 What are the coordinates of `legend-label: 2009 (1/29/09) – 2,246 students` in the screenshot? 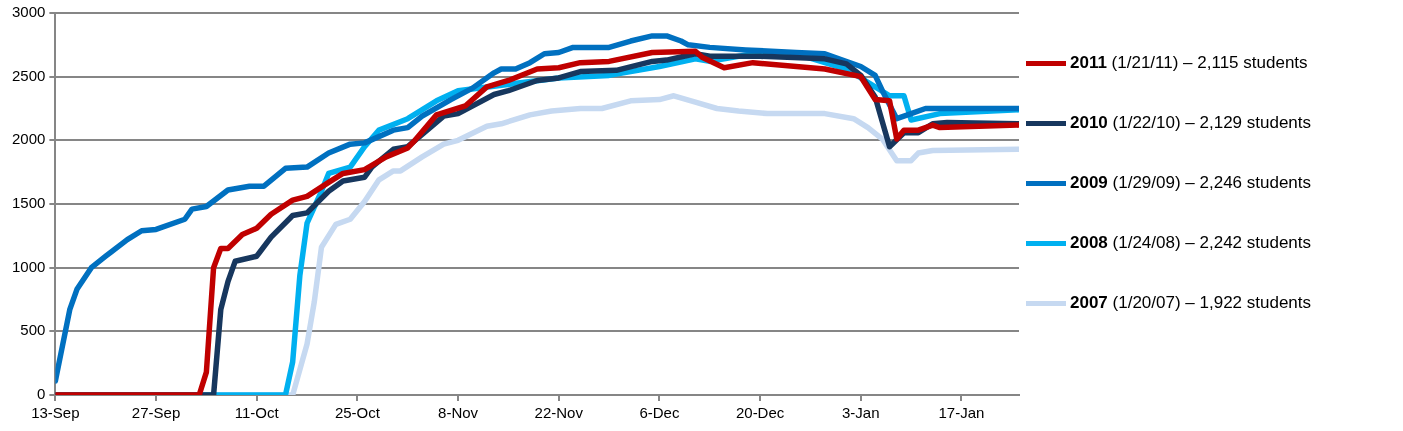 It's located at (1191, 183).